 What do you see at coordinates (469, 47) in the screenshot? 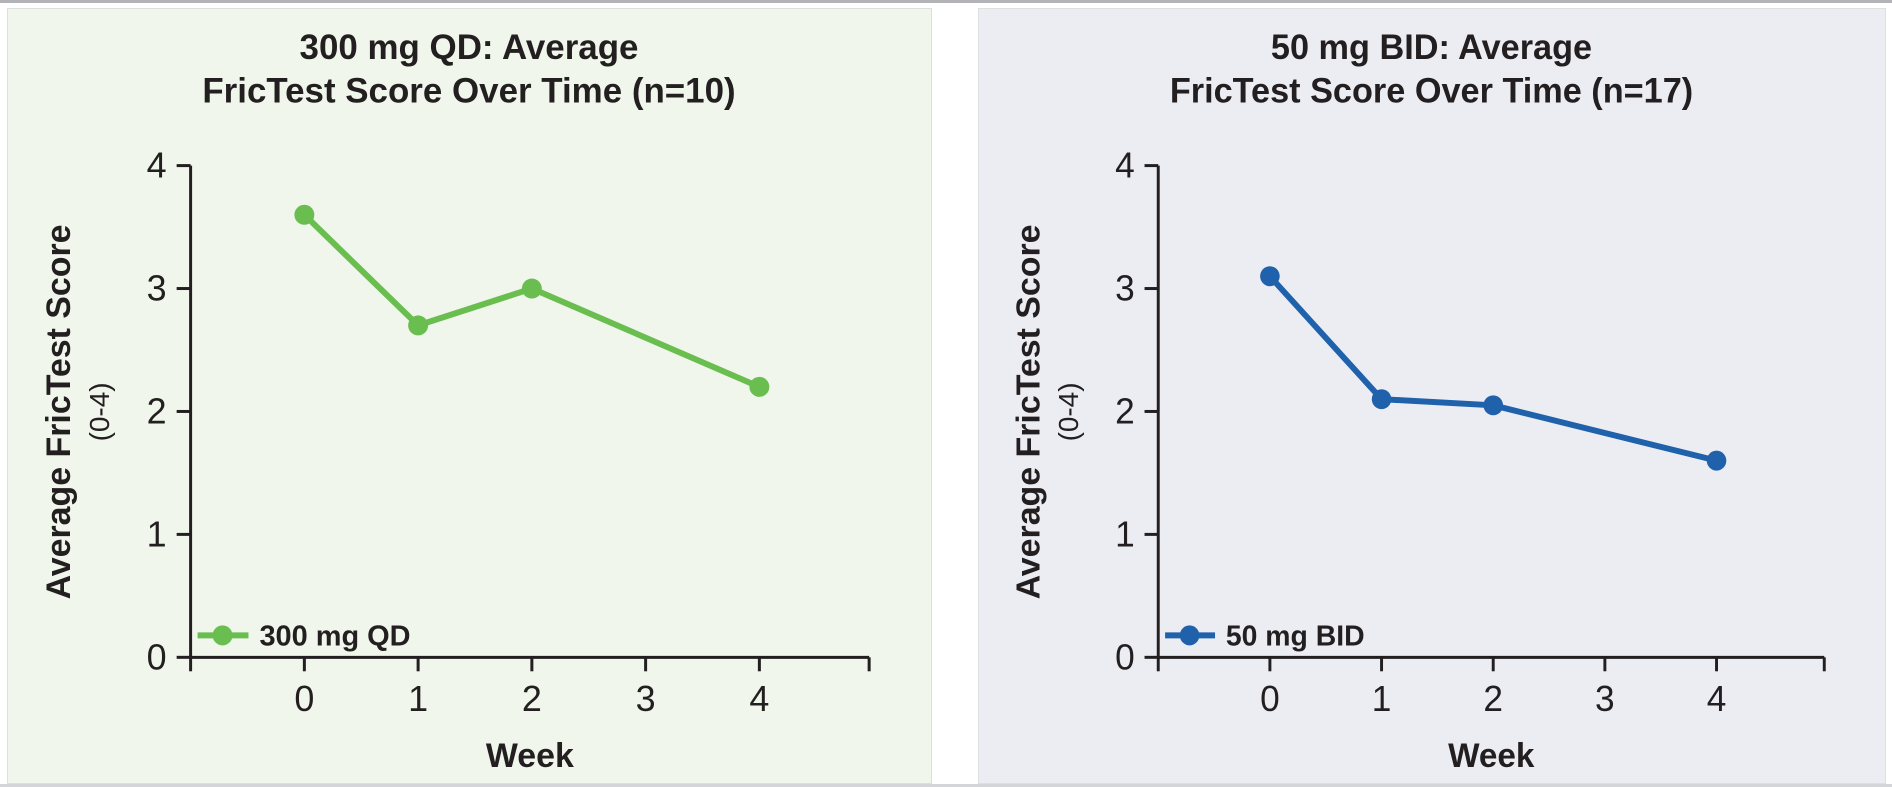
I see `chart-title-line1: 300 mg QD: Average` at bounding box center [469, 47].